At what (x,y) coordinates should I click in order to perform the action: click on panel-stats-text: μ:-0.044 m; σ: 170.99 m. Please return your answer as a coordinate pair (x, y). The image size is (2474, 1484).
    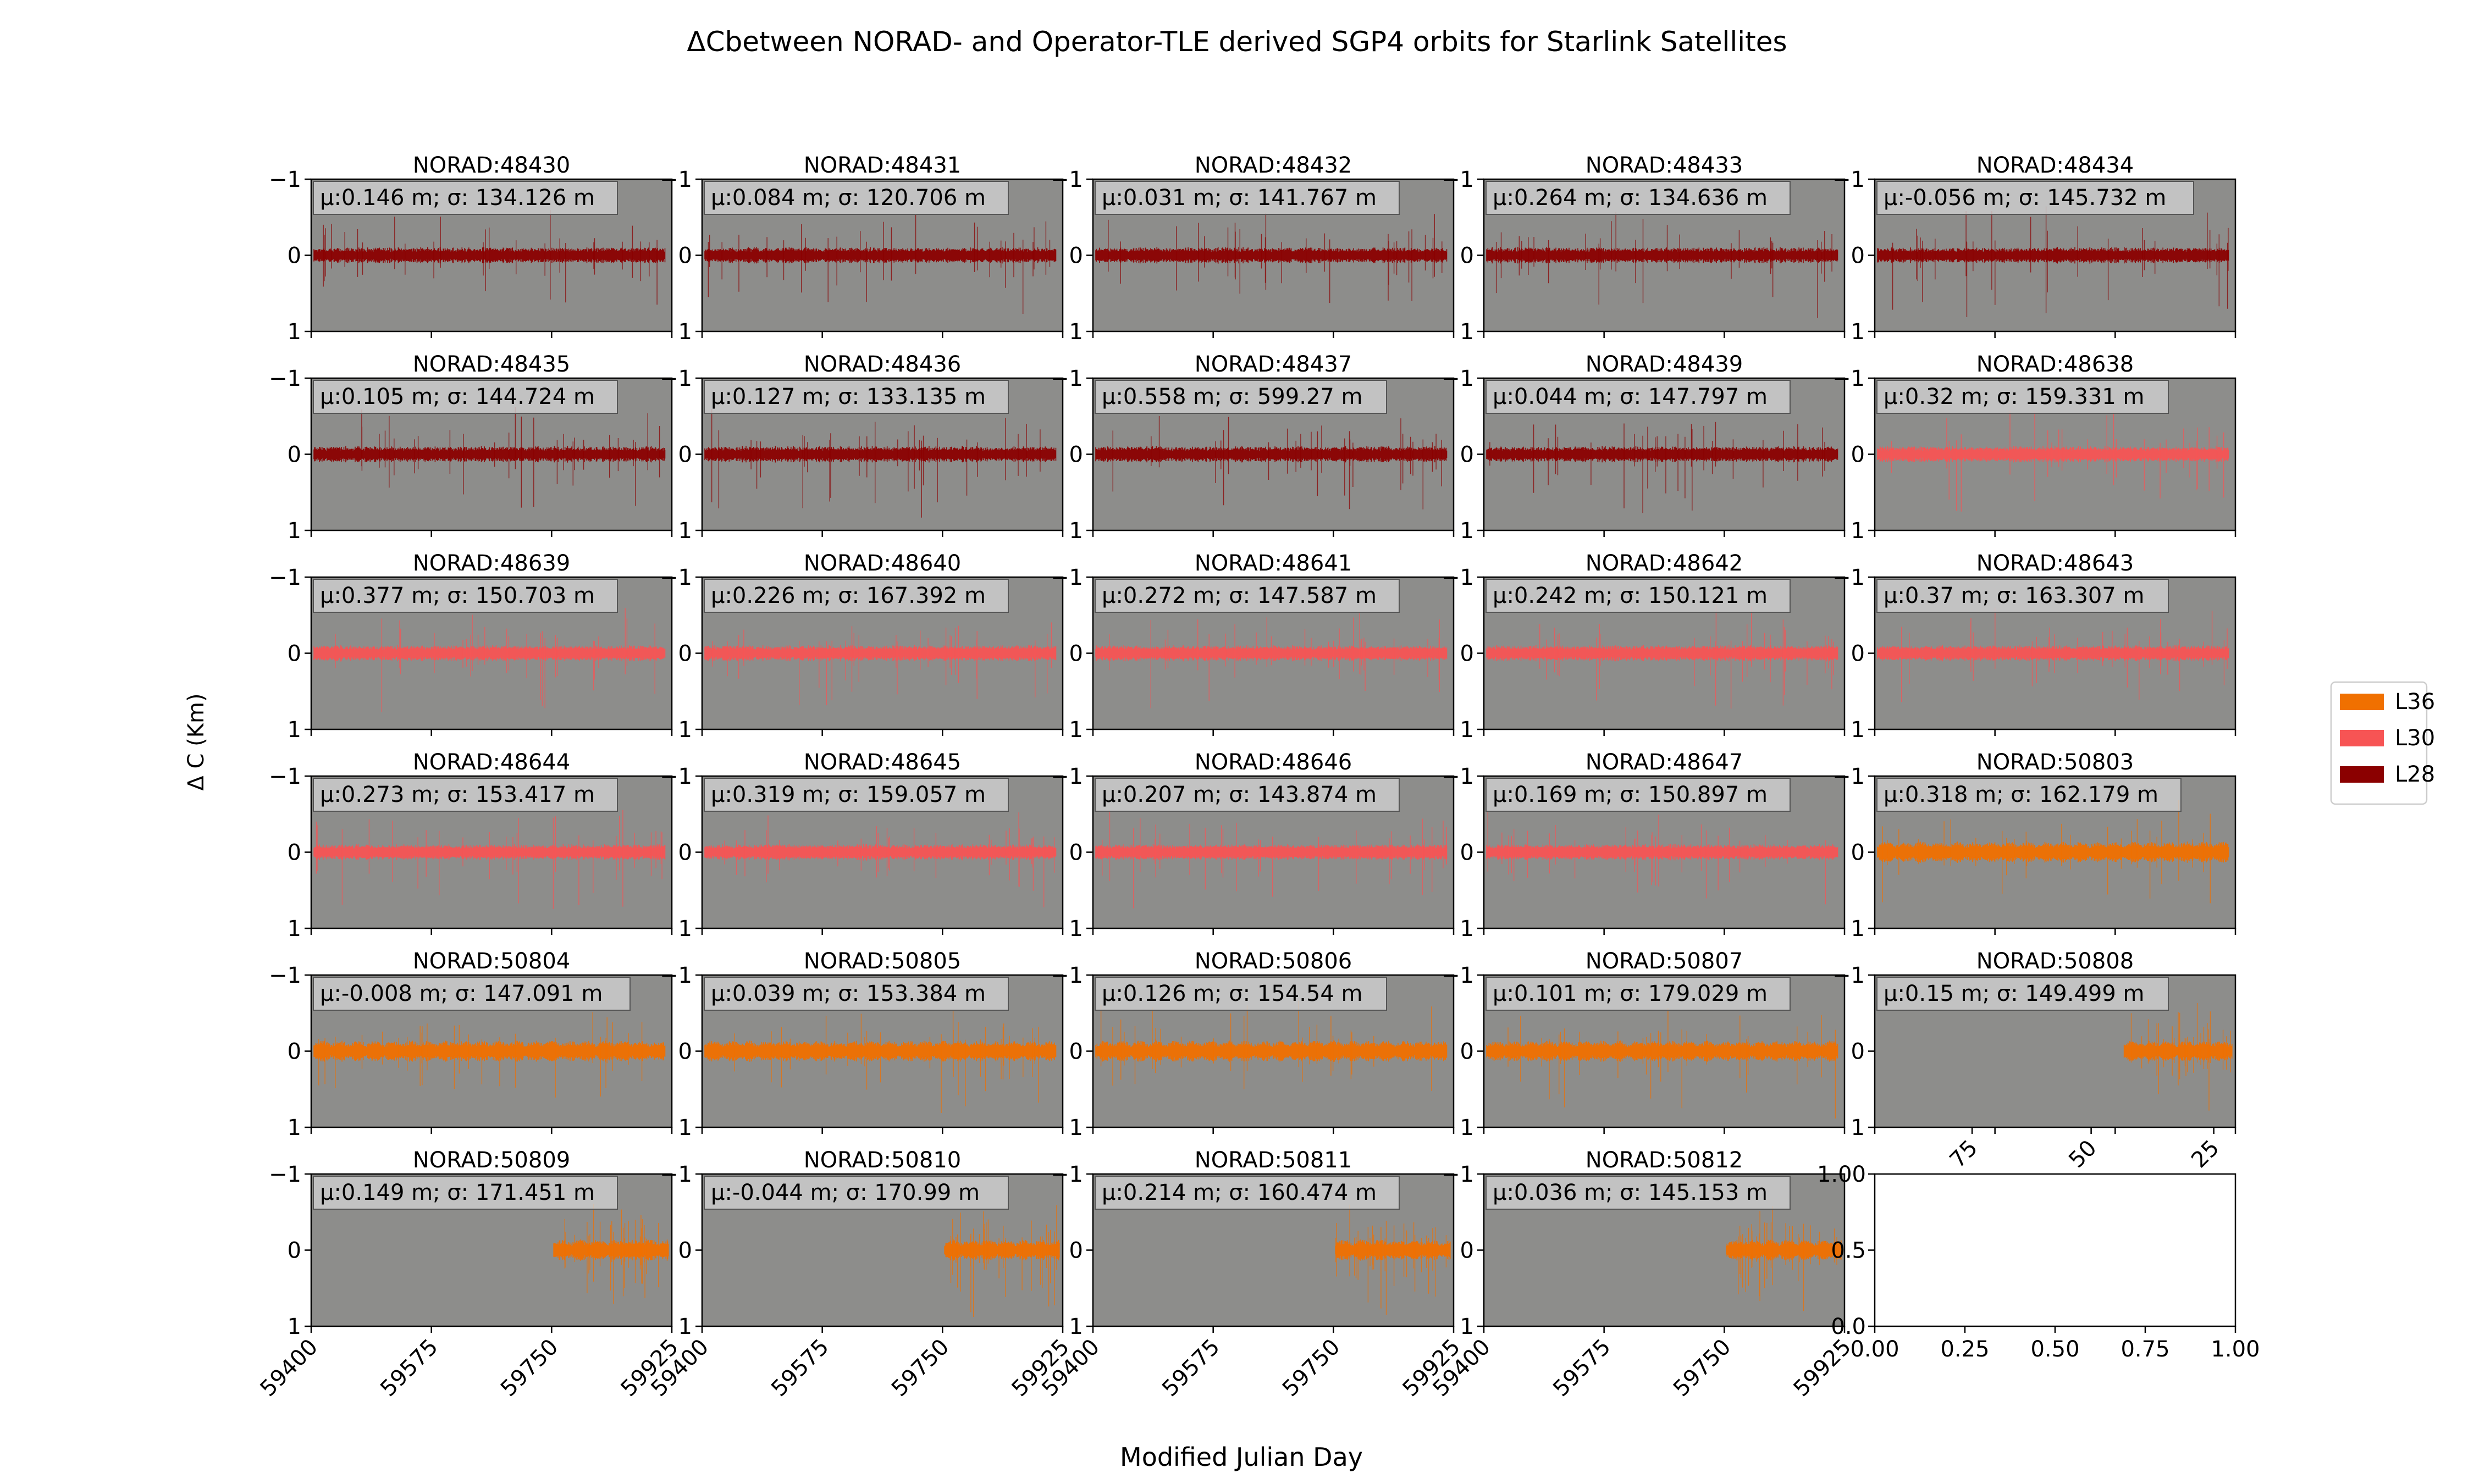
    Looking at the image, I should click on (845, 1192).